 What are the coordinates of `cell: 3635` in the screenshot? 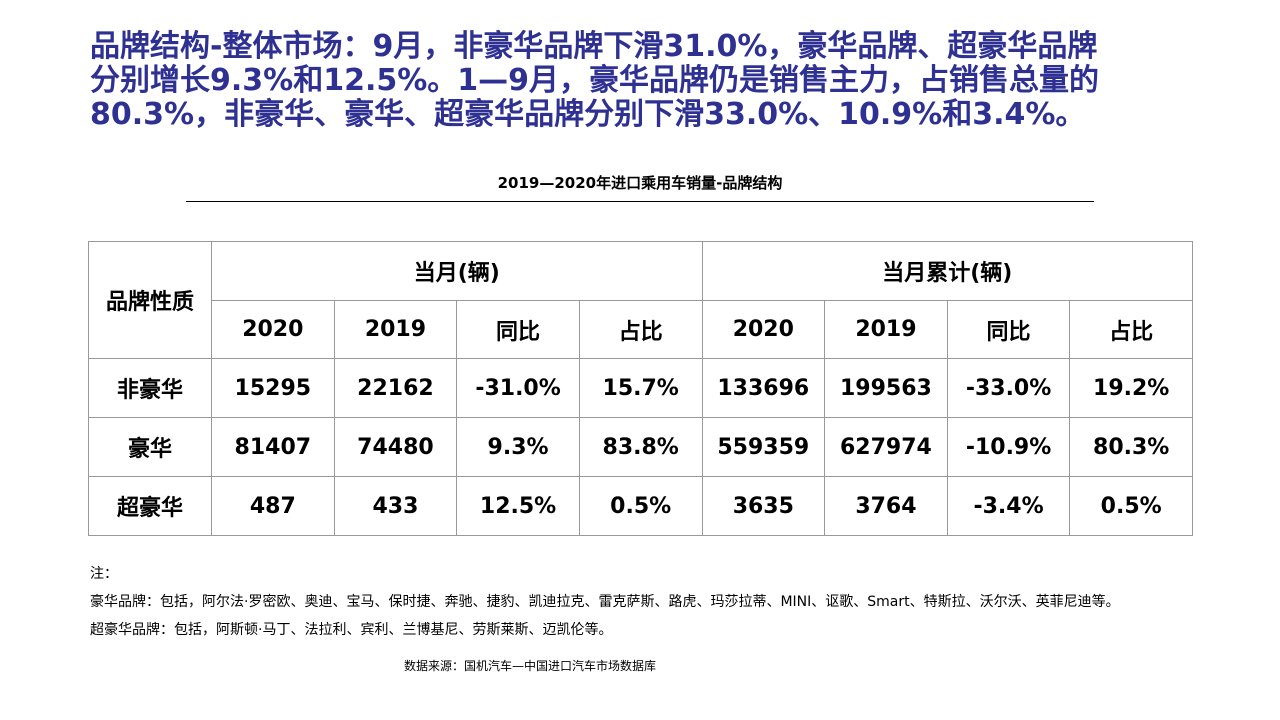 It's located at (763, 506).